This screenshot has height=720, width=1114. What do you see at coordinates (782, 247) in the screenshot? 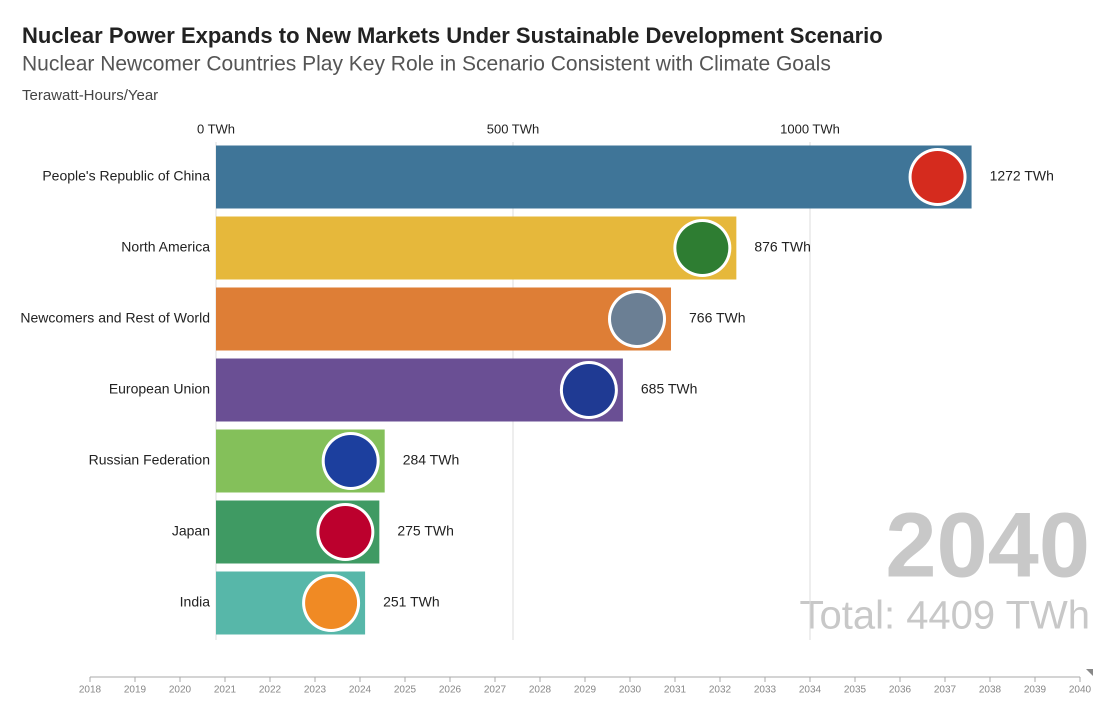
I see `value-label: 876 TWh` at bounding box center [782, 247].